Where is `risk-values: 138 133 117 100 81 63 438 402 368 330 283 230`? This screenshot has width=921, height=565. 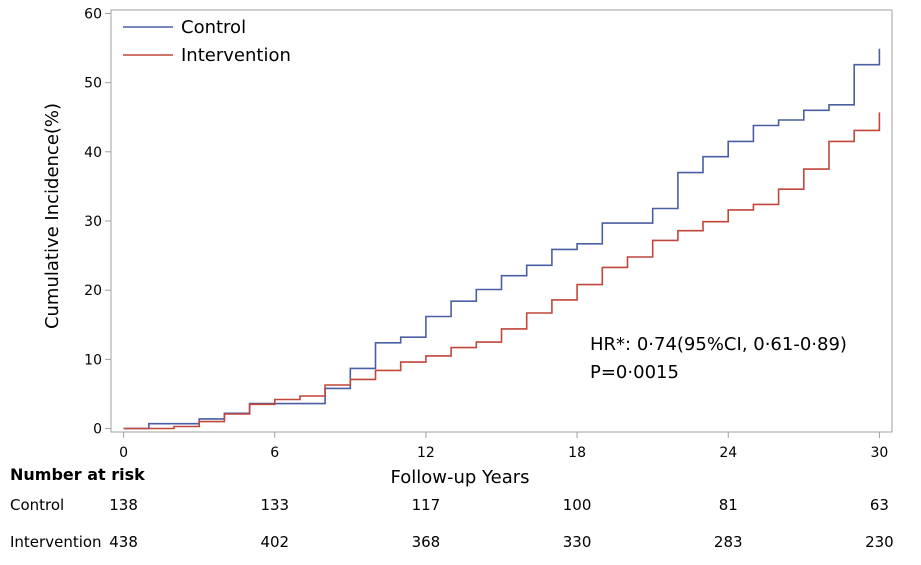
risk-values: 138 133 117 100 81 63 438 402 368 330 283 230 is located at coordinates (501, 523).